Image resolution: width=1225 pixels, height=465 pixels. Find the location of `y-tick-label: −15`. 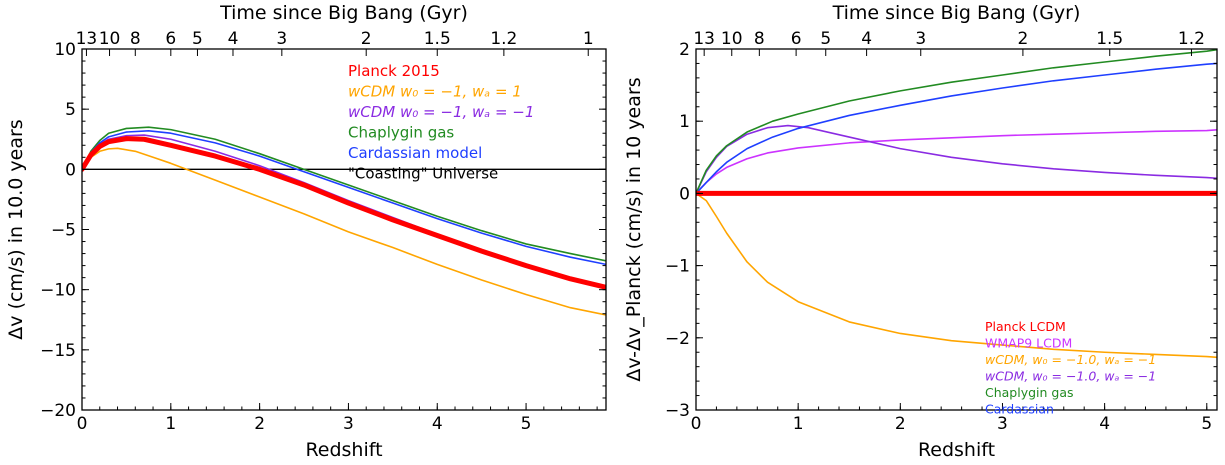

y-tick-label: −15 is located at coordinates (58, 351).